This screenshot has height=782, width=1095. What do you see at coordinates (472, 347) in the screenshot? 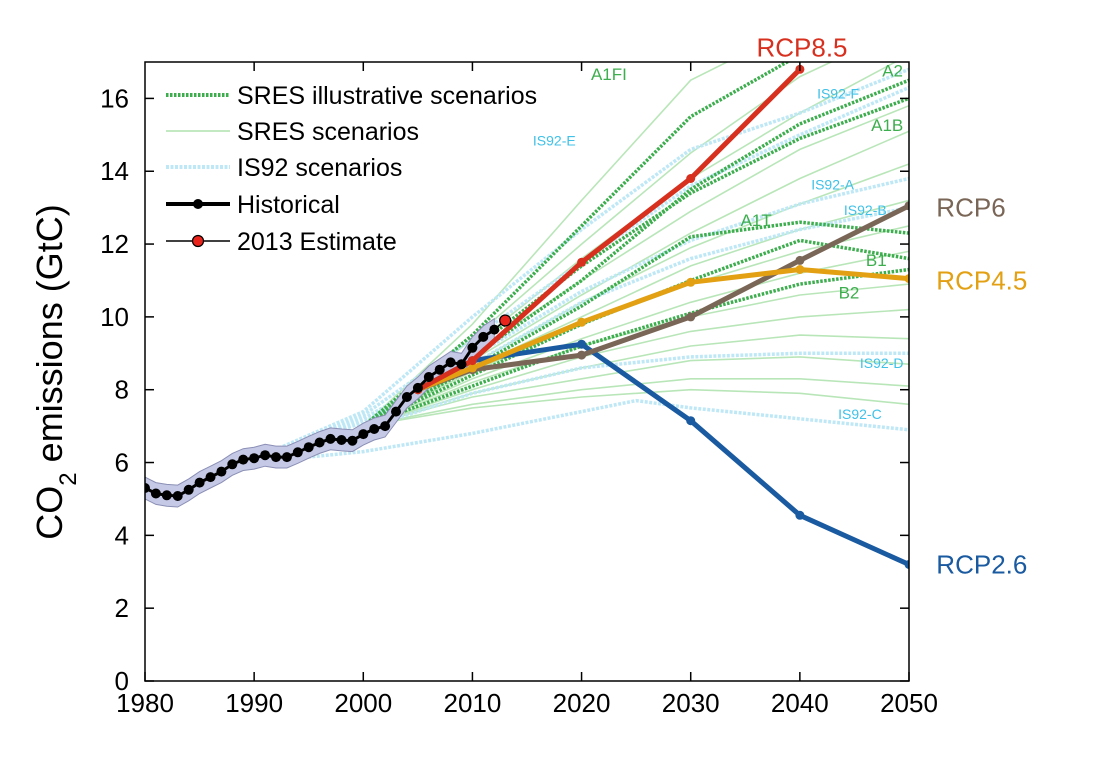
I see `historical-point-2010` at bounding box center [472, 347].